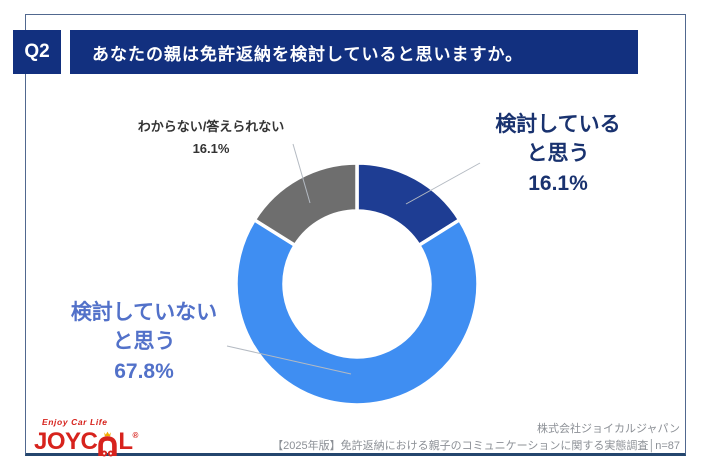  Describe the element at coordinates (211, 149) in the screenshot. I see `label-unknown-value: 16.1%` at that location.